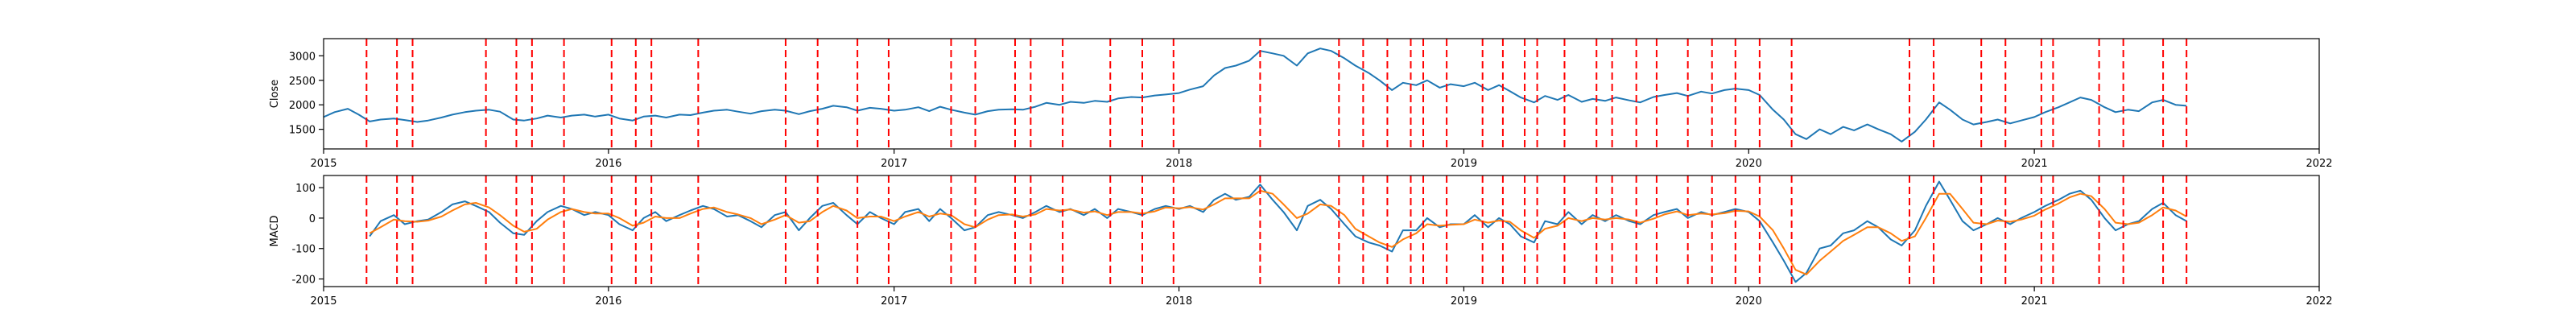  What do you see at coordinates (302, 82) in the screenshot?
I see `y-tick-label: 2500` at bounding box center [302, 82].